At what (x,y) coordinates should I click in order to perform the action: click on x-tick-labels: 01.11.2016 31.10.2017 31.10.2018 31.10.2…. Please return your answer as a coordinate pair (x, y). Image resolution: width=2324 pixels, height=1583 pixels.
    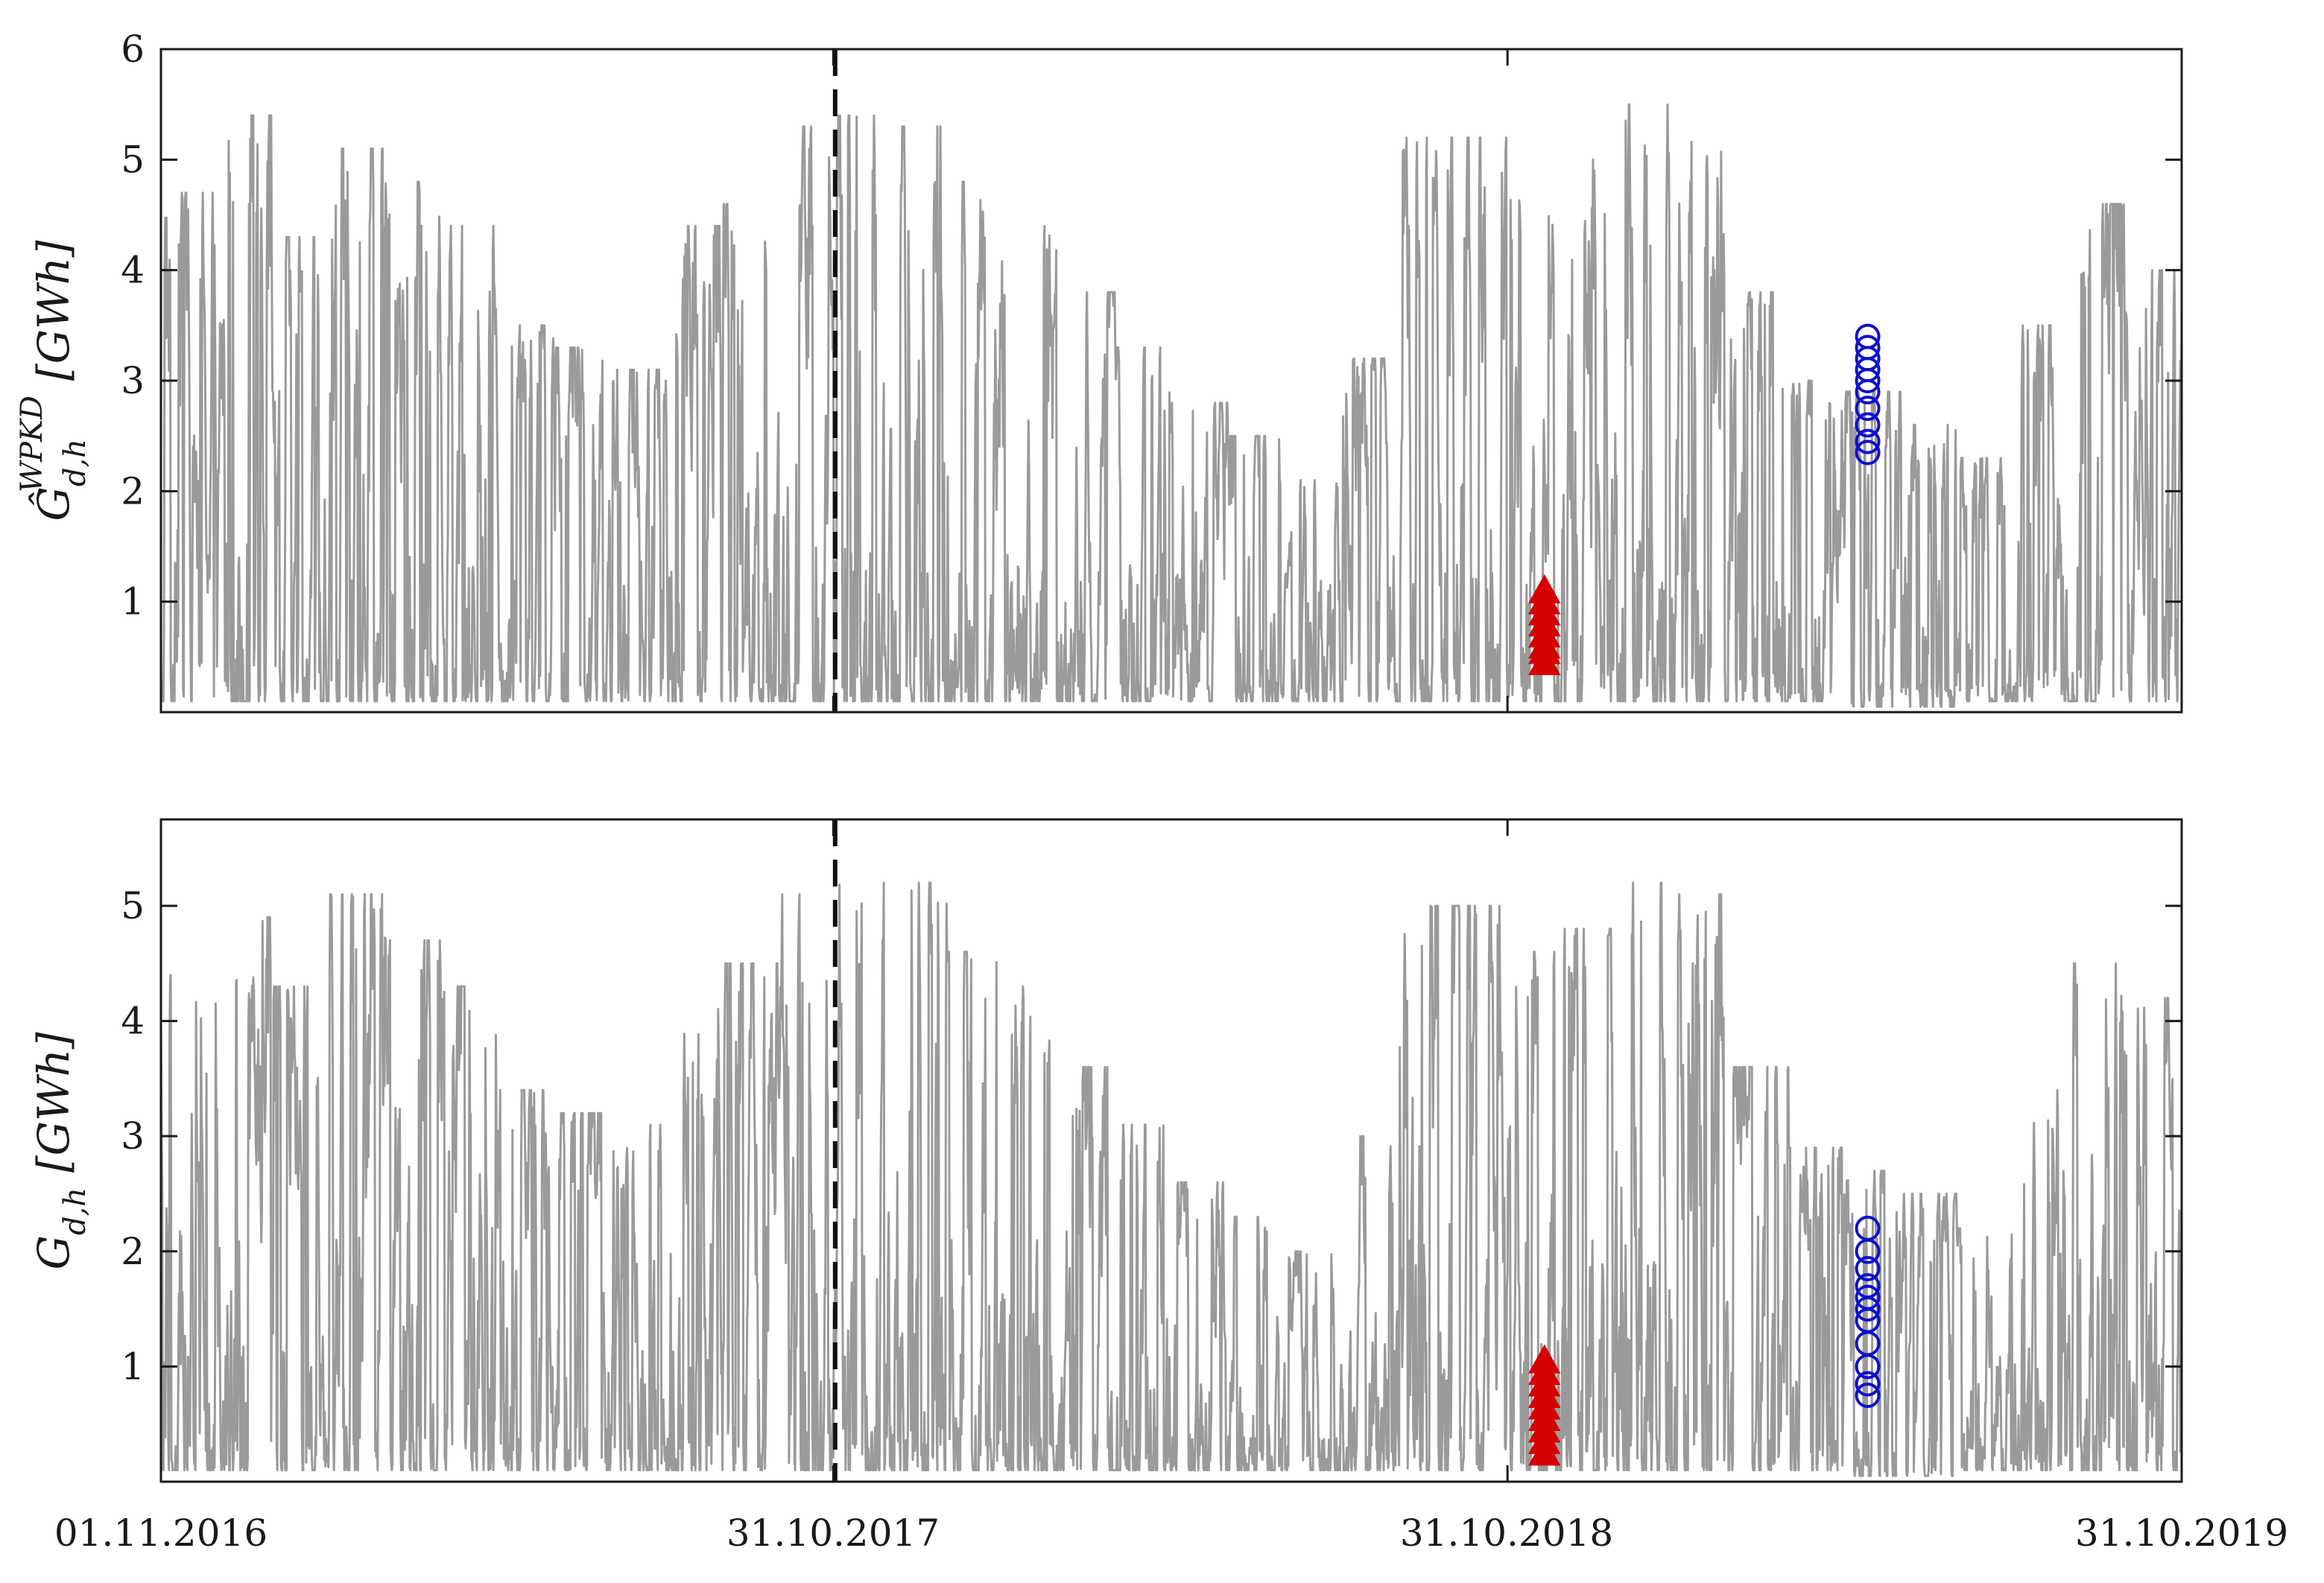
    Looking at the image, I should click on (1171, 1533).